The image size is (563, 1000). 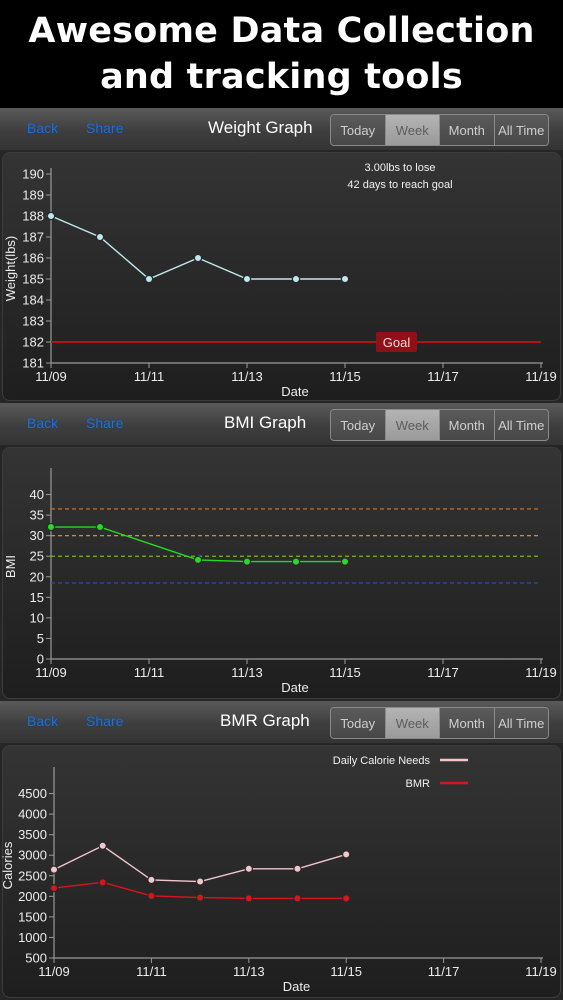 I want to click on weight-to-lose-annotation: 3.00lbs to lose, so click(x=400, y=168).